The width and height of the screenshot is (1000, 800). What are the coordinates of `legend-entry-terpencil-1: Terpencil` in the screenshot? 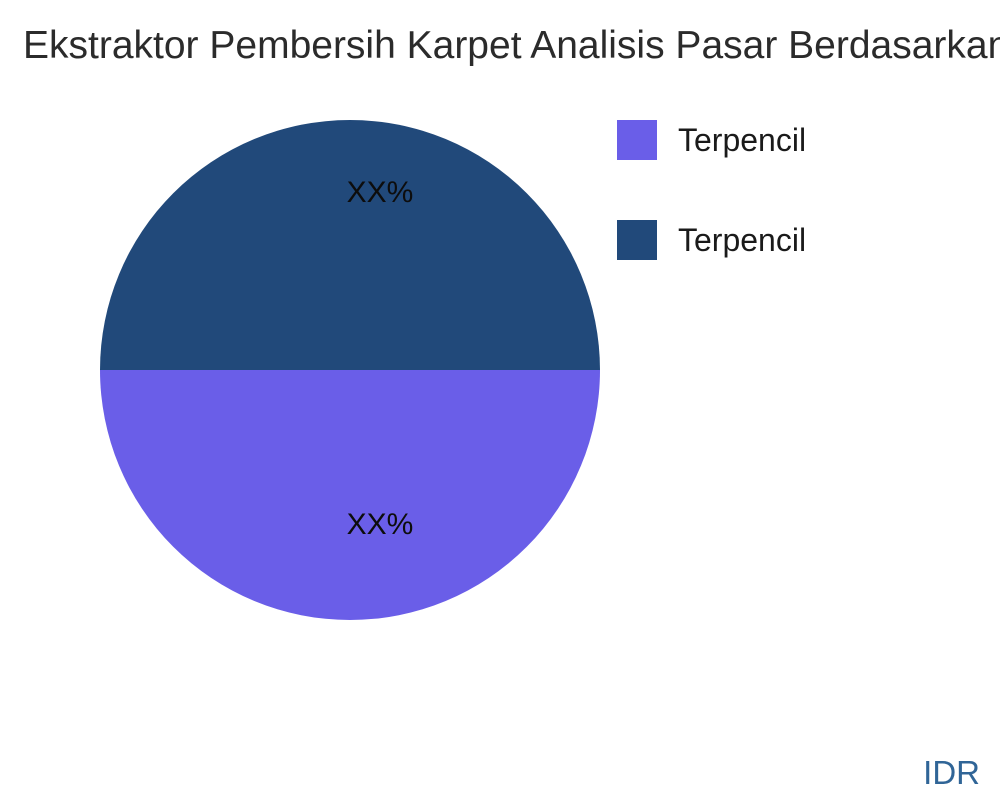 It's located at (711, 140).